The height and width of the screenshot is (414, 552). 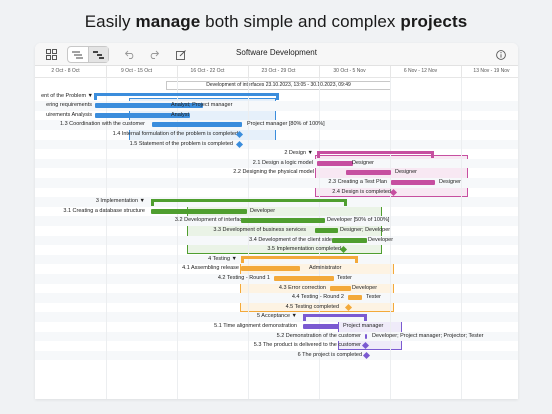 What do you see at coordinates (361, 191) in the screenshot?
I see `task-label: 2.4 Design is completed` at bounding box center [361, 191].